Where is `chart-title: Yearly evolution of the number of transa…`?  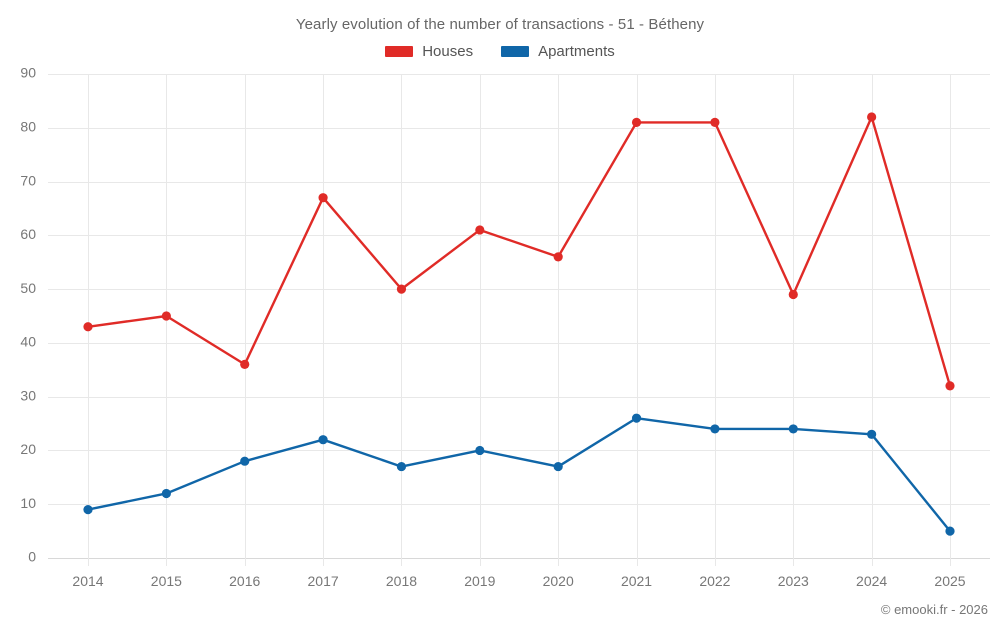
chart-title: Yearly evolution of the number of transa… is located at coordinates (500, 24).